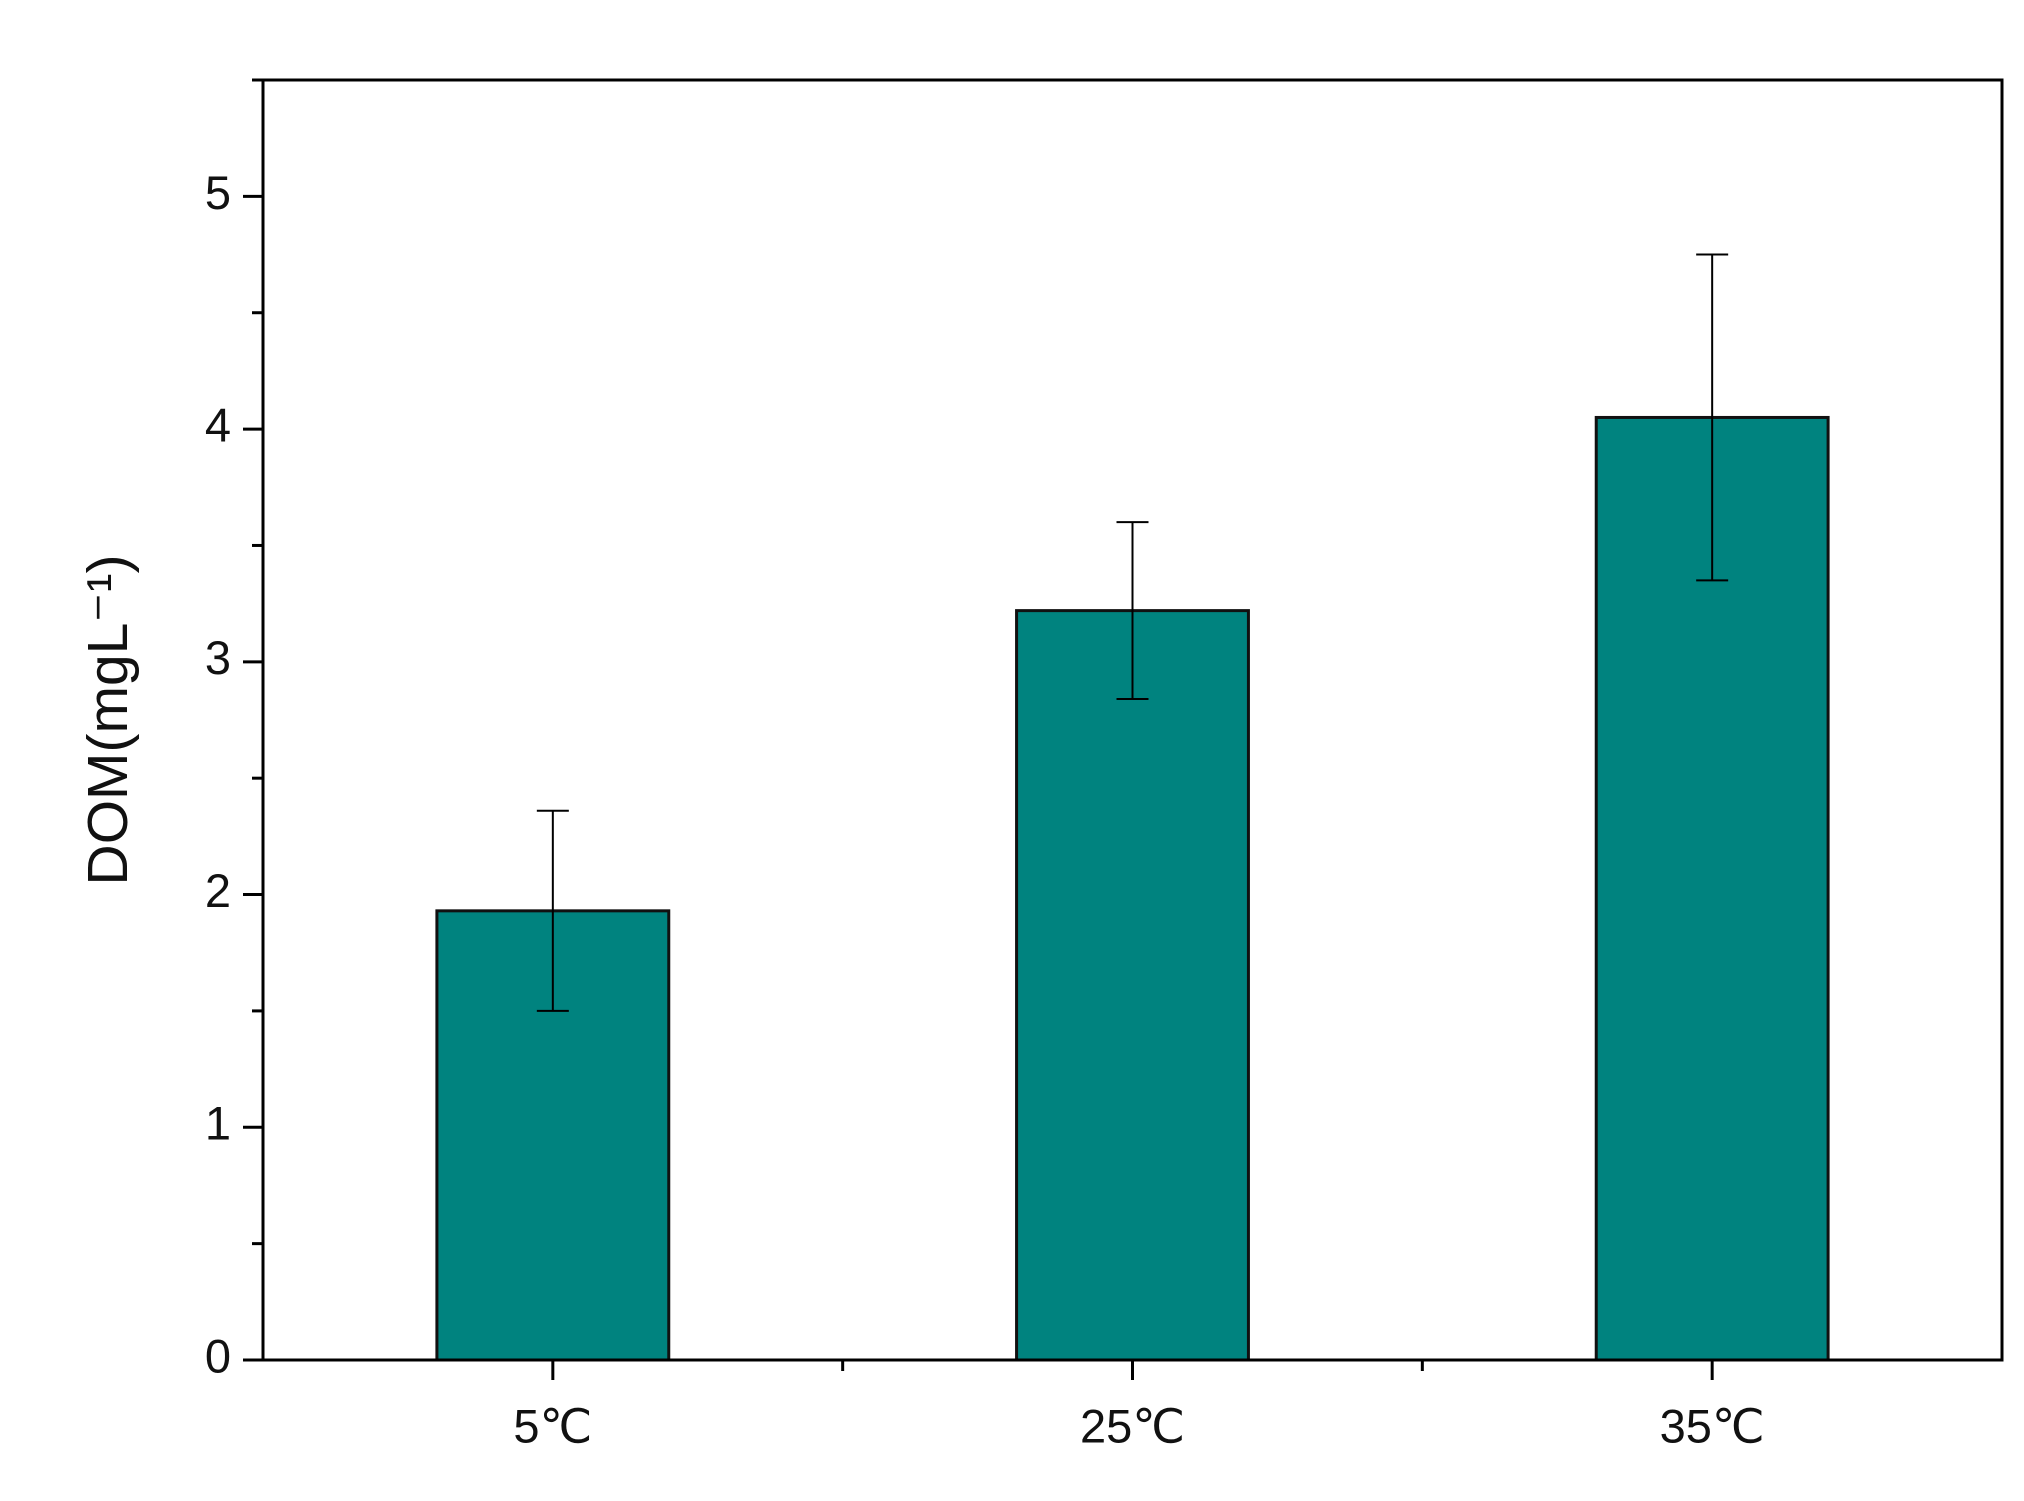 This screenshot has width=2024, height=1501. Describe the element at coordinates (108, 720) in the screenshot. I see `y-axis-label: DOM(mgL⁻¹)` at that location.